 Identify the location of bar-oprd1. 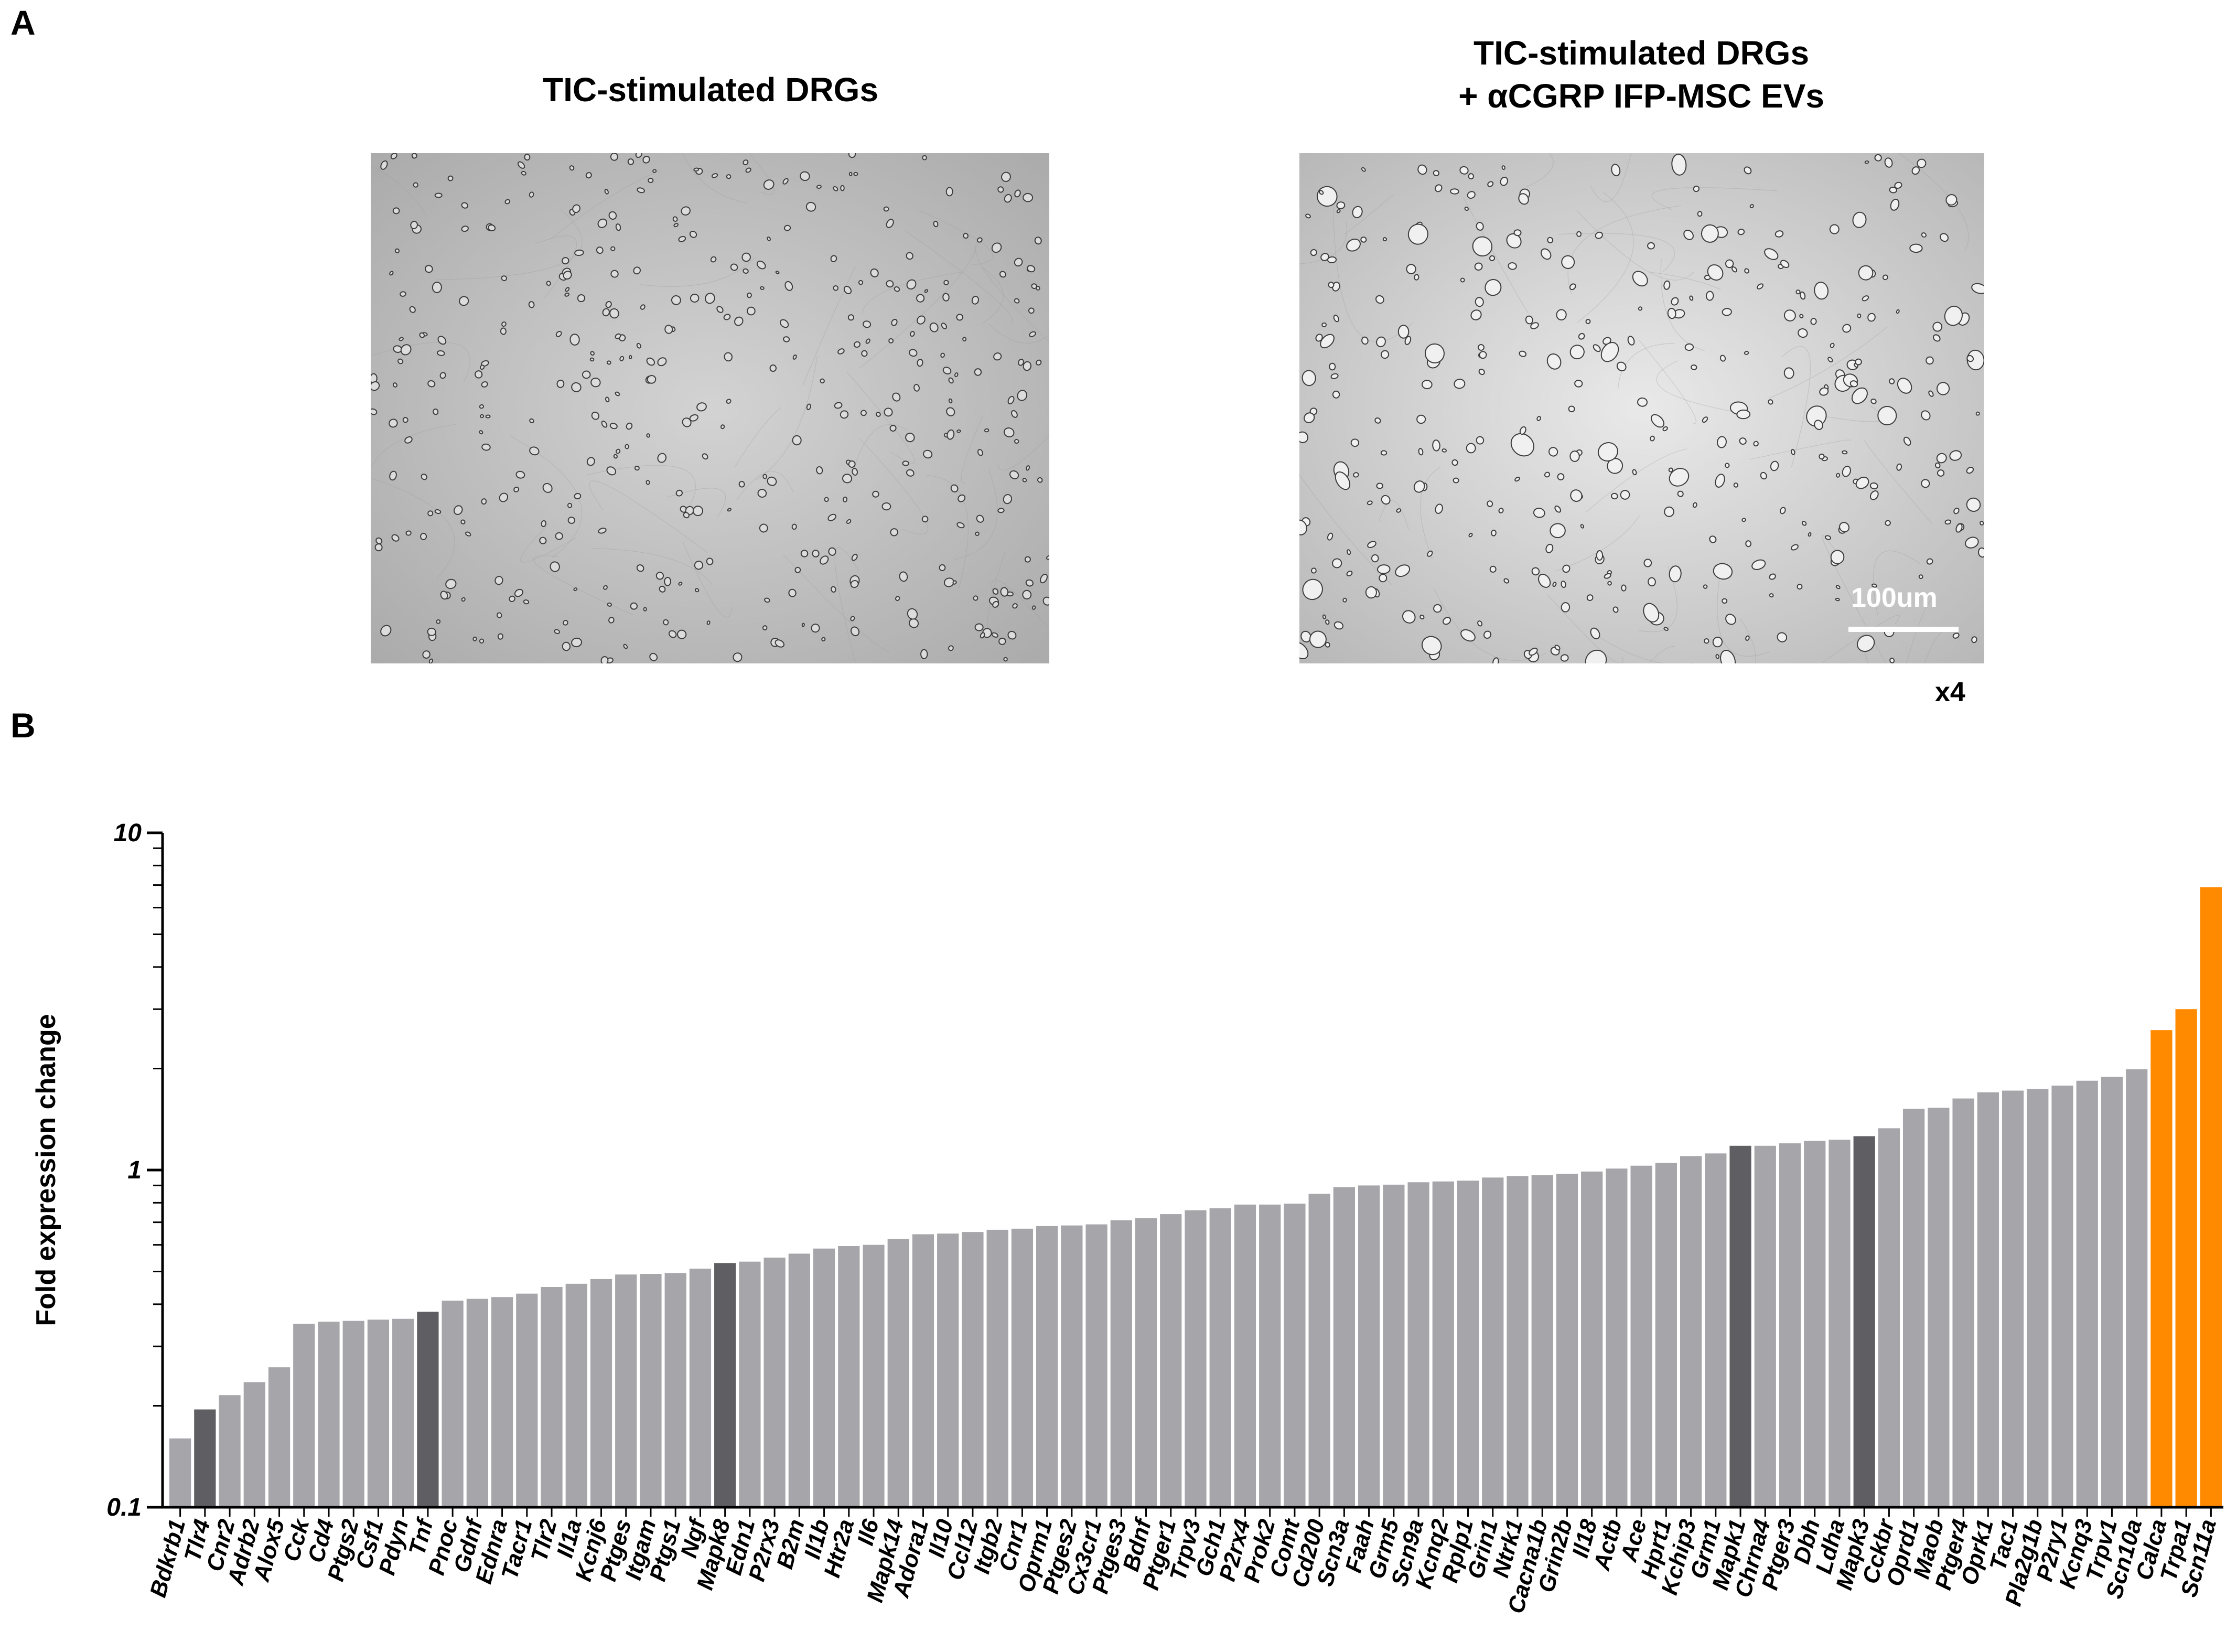
(1914, 1308).